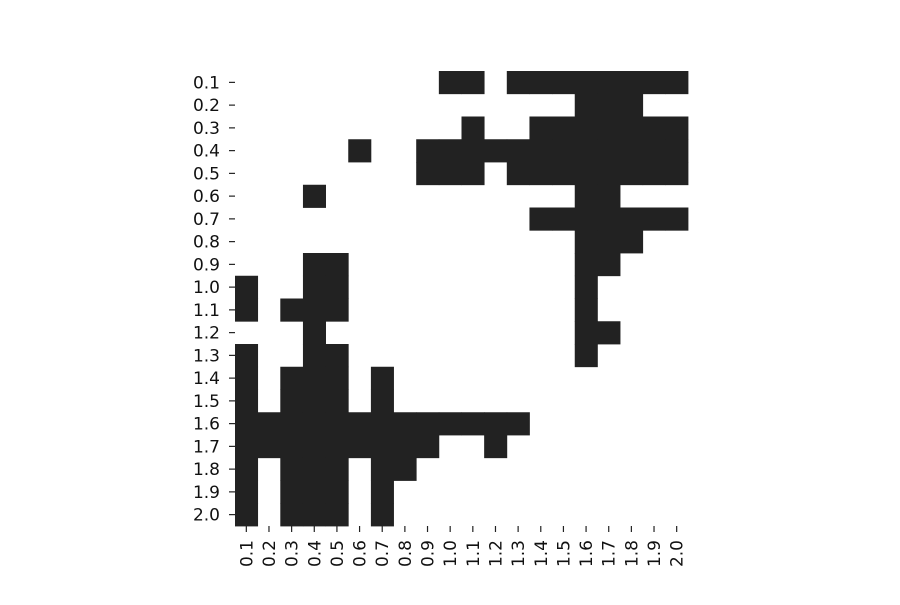  I want to click on x-tick-label: 1.9, so click(655, 553).